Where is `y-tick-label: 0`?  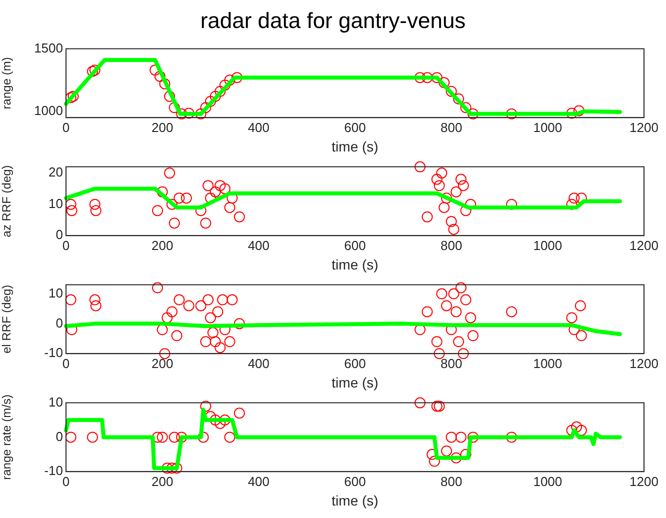
y-tick-label: 0 is located at coordinates (59, 234).